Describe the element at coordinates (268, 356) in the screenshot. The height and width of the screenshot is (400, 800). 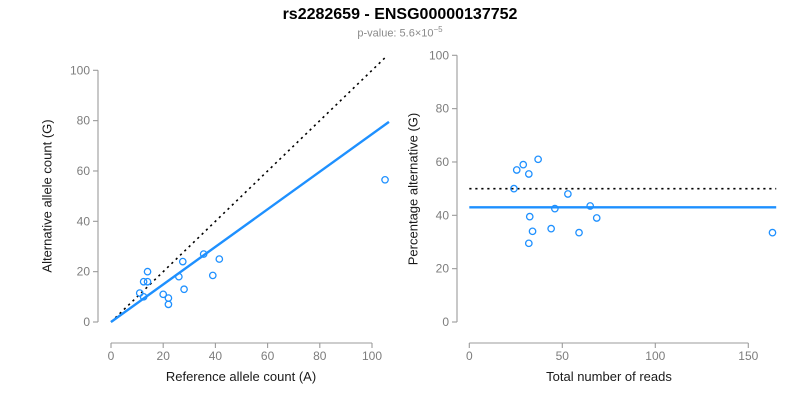
I see `x-tick-label: 60` at that location.